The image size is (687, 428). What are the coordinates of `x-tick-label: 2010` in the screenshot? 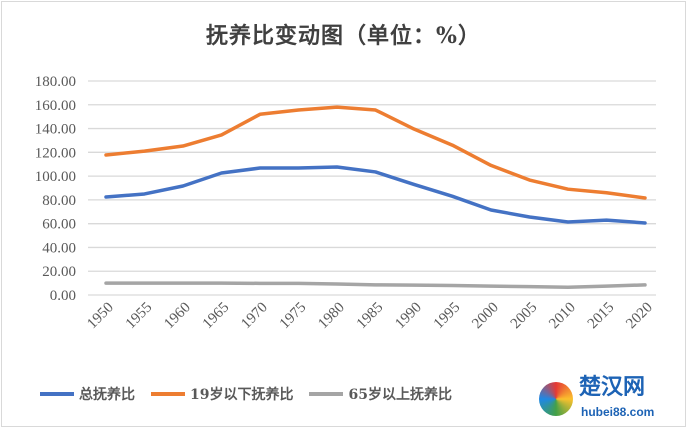 It's located at (562, 316).